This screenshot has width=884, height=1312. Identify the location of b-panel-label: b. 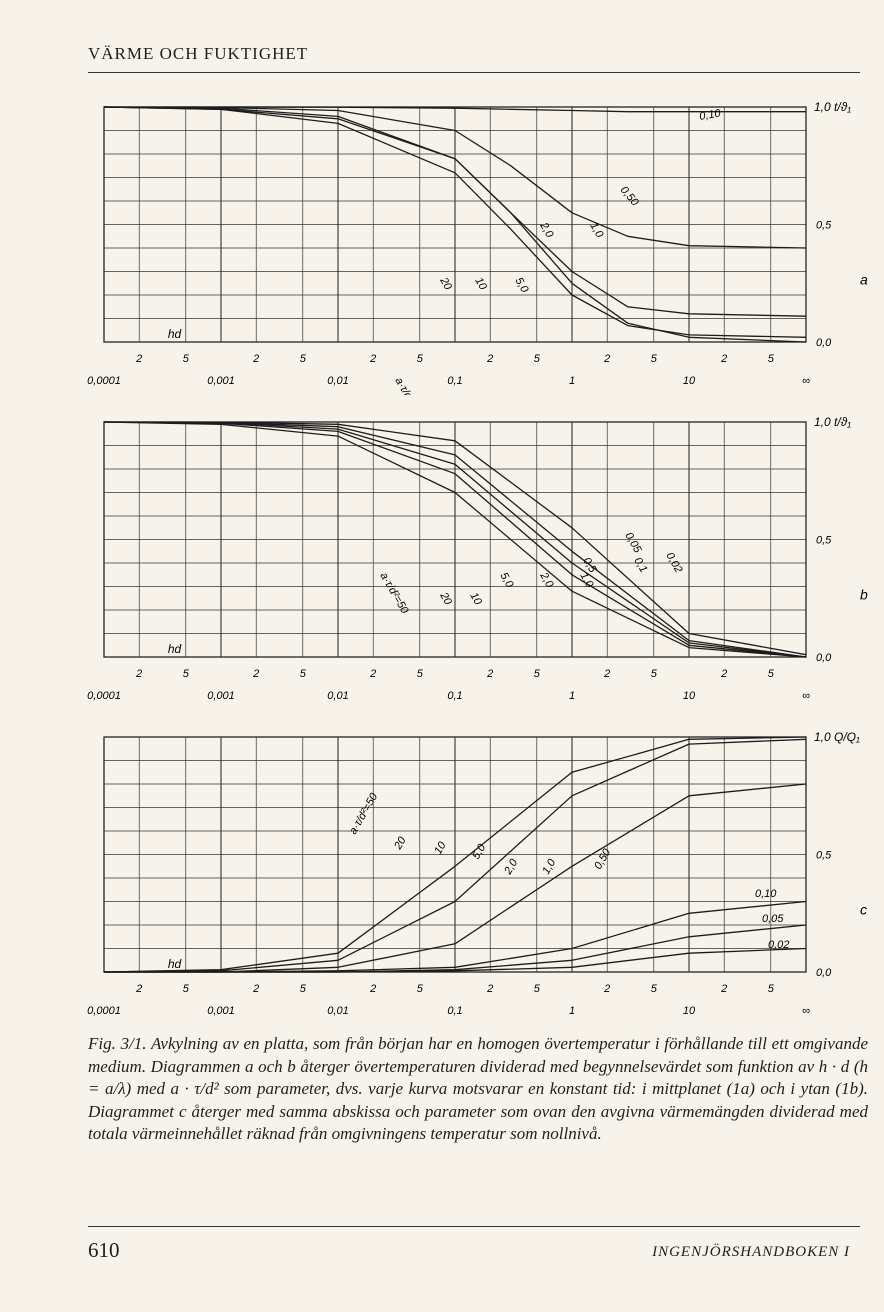
(864, 595).